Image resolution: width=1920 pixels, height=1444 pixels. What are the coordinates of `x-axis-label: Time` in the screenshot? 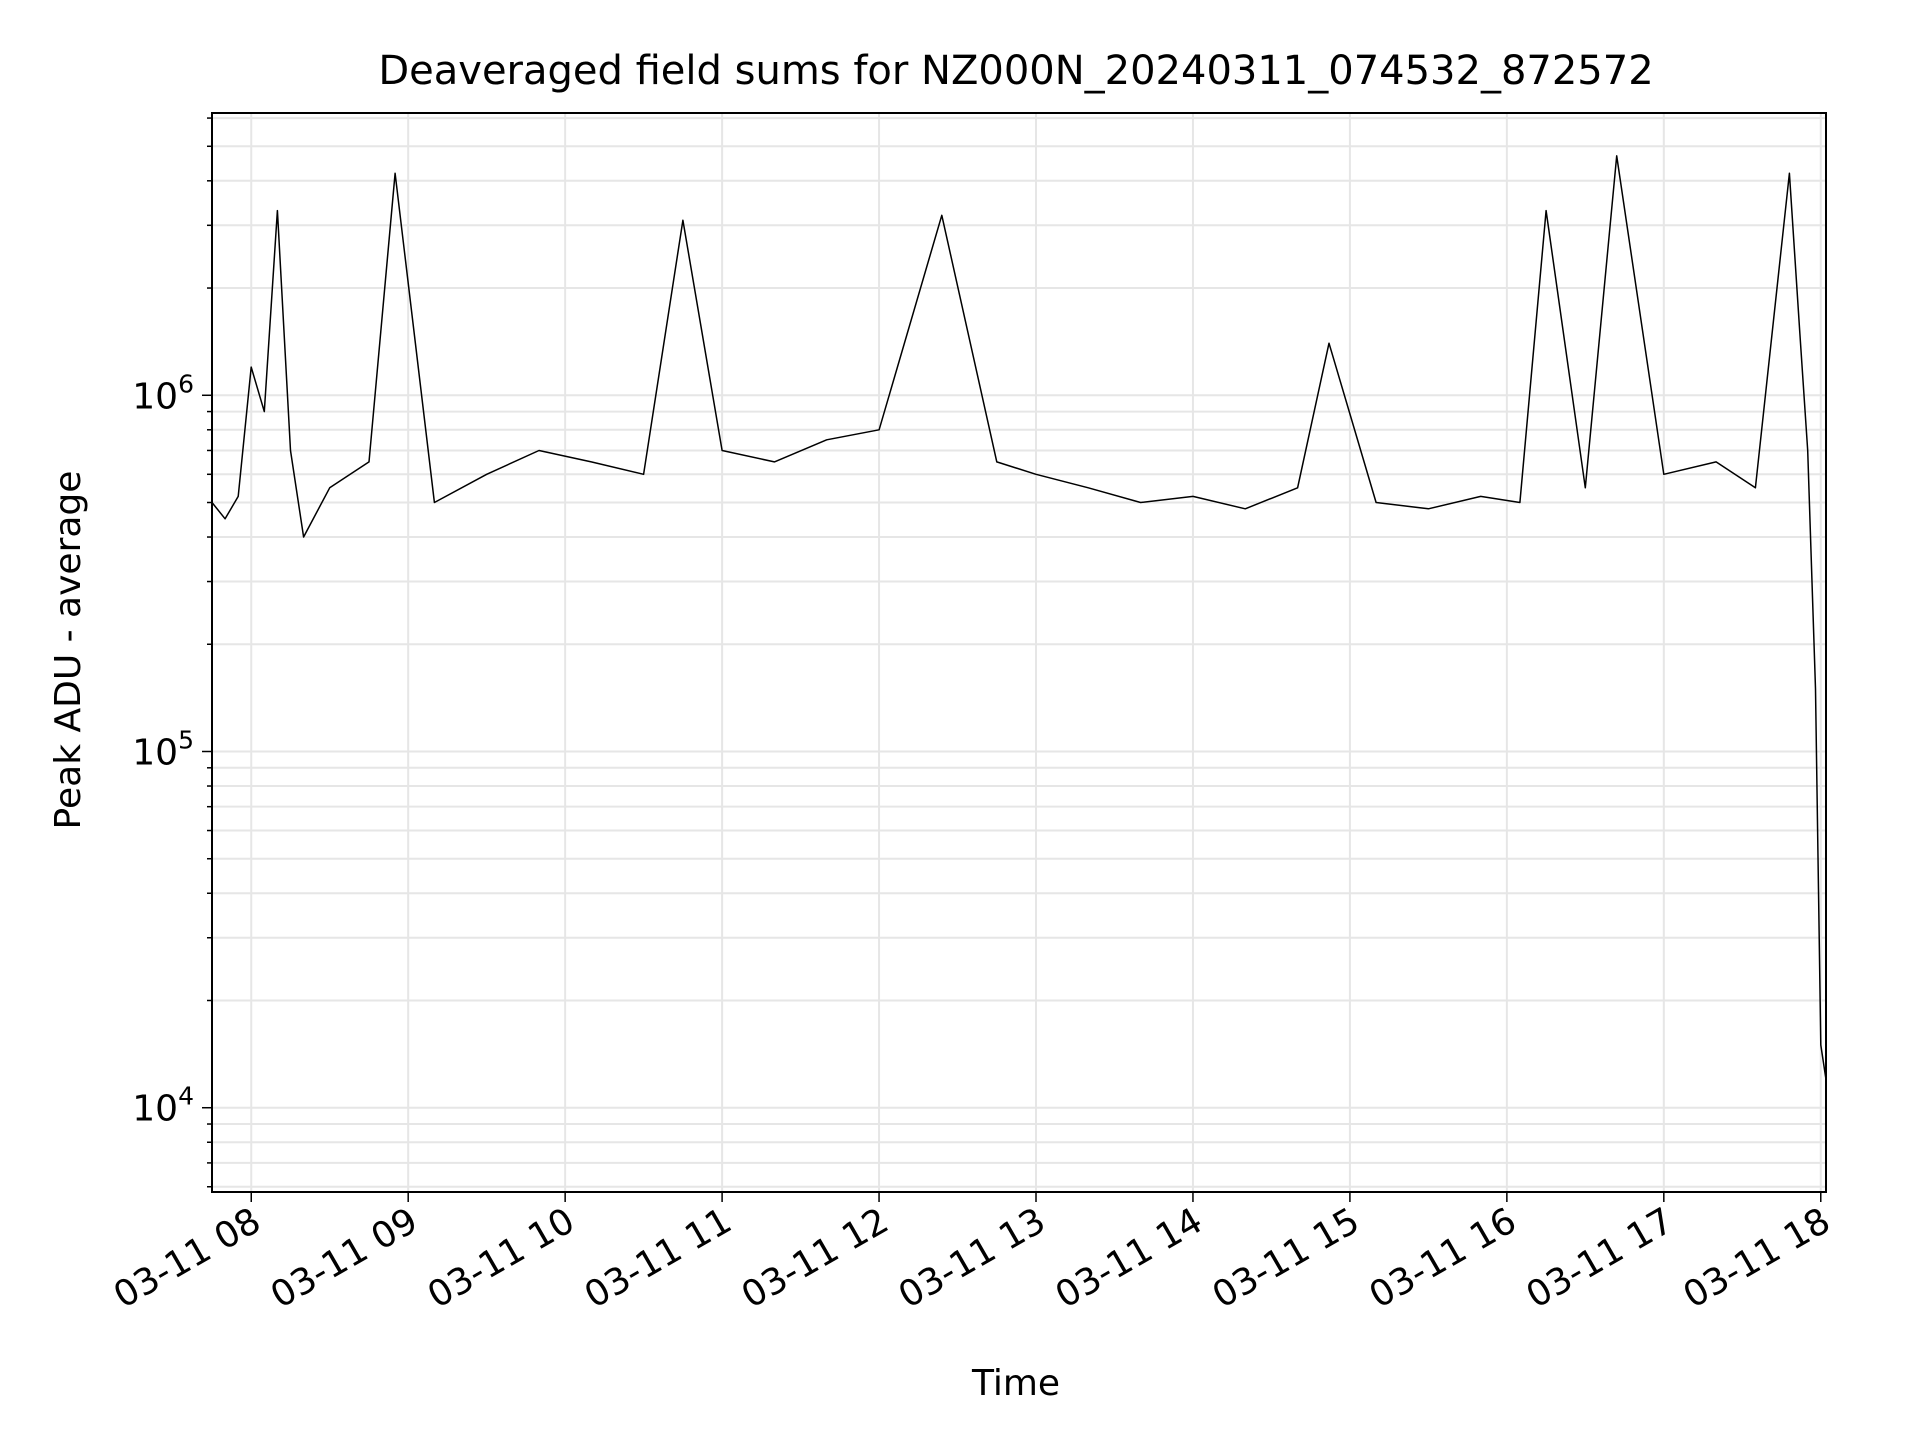 It's located at (1015, 1383).